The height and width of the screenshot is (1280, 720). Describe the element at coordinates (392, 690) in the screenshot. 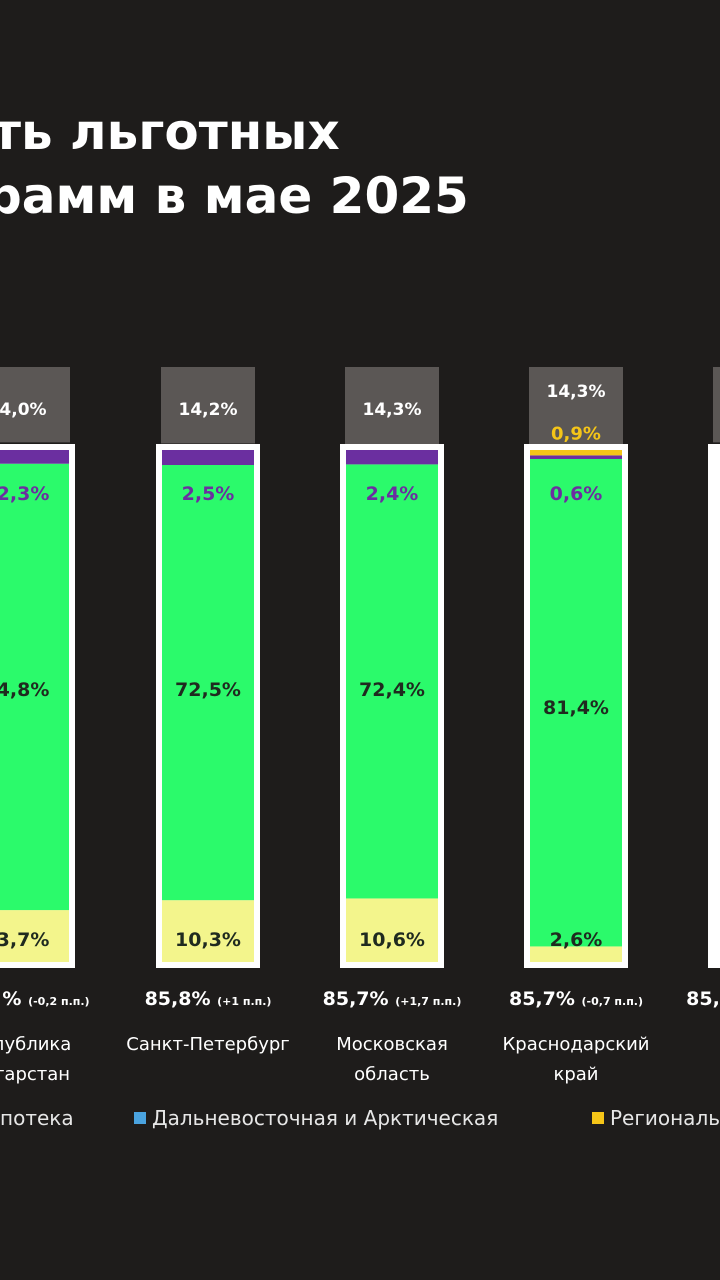

I see `label-green-3: 72,4%` at that location.